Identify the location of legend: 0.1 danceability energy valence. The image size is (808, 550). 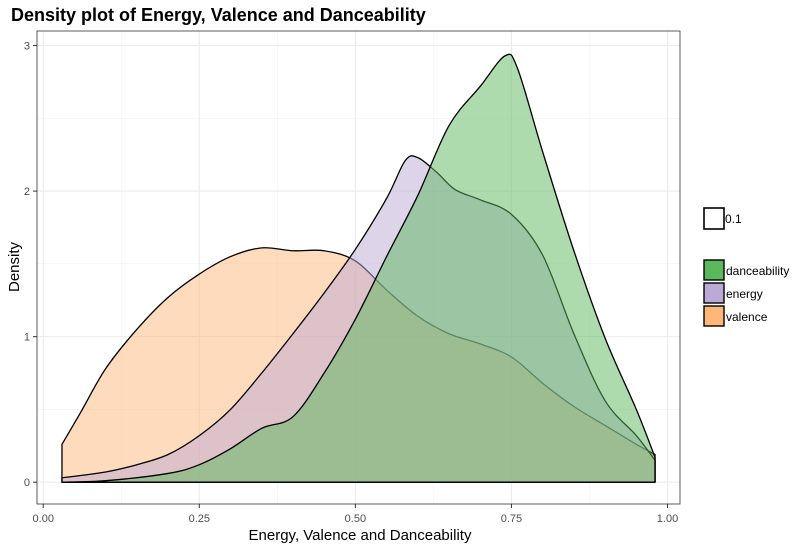
(746, 267).